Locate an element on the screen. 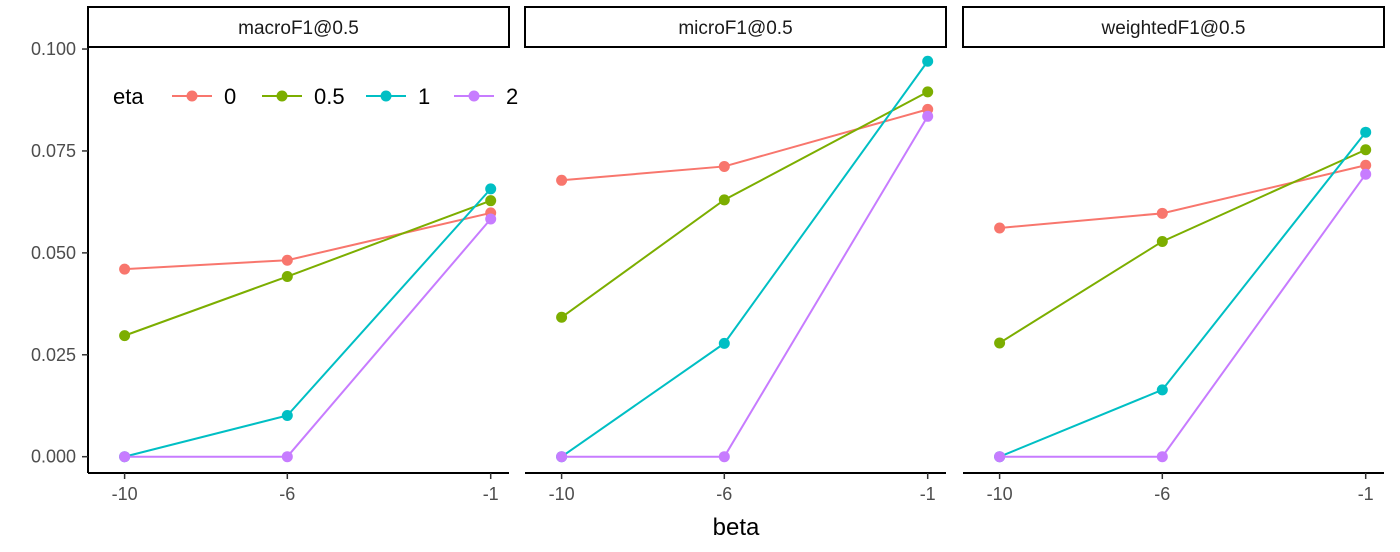 This screenshot has width=1400, height=552. legend-label-eta-0: 0 is located at coordinates (230, 96).